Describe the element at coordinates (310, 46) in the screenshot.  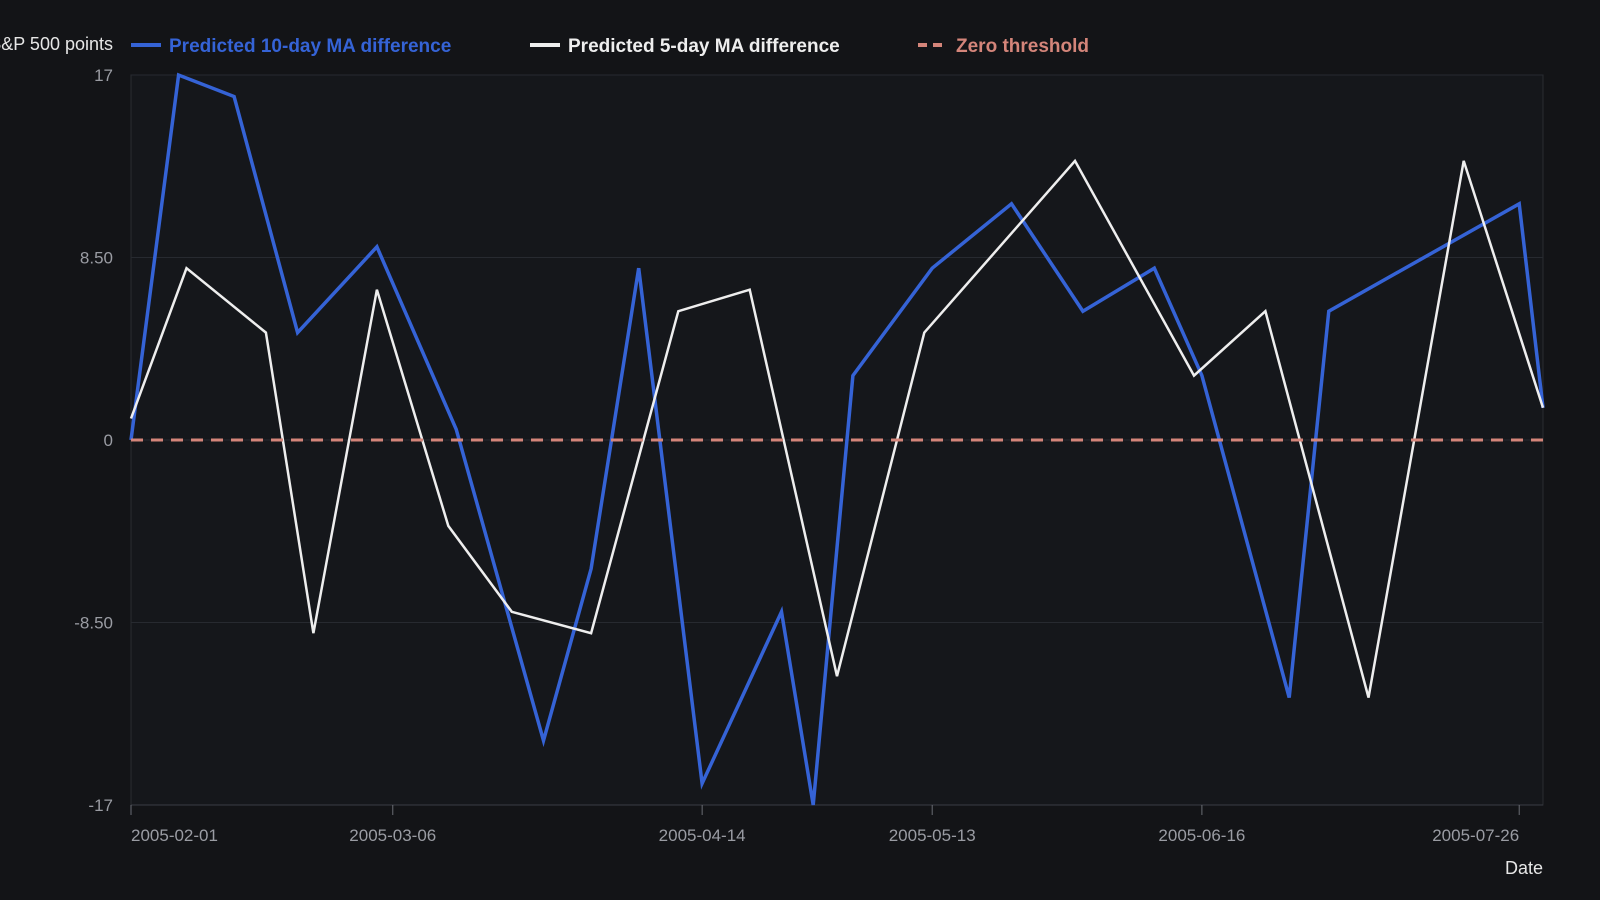
I see `legend-label: Predicted 10-day MA difference` at that location.